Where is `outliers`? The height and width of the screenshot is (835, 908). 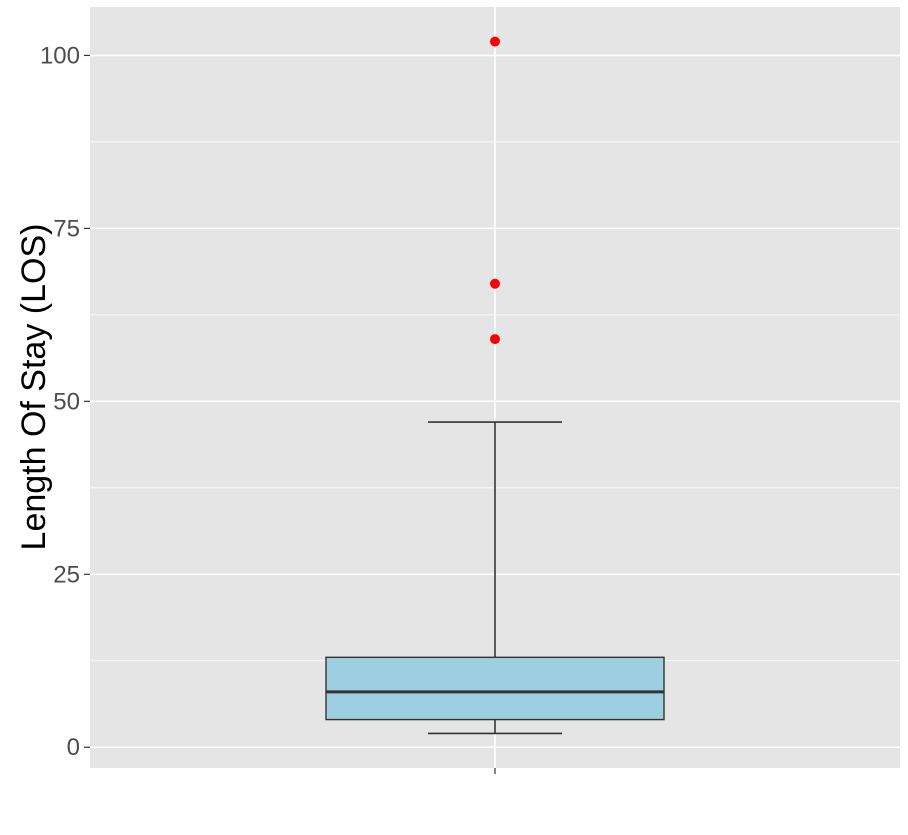
outliers is located at coordinates (495, 190).